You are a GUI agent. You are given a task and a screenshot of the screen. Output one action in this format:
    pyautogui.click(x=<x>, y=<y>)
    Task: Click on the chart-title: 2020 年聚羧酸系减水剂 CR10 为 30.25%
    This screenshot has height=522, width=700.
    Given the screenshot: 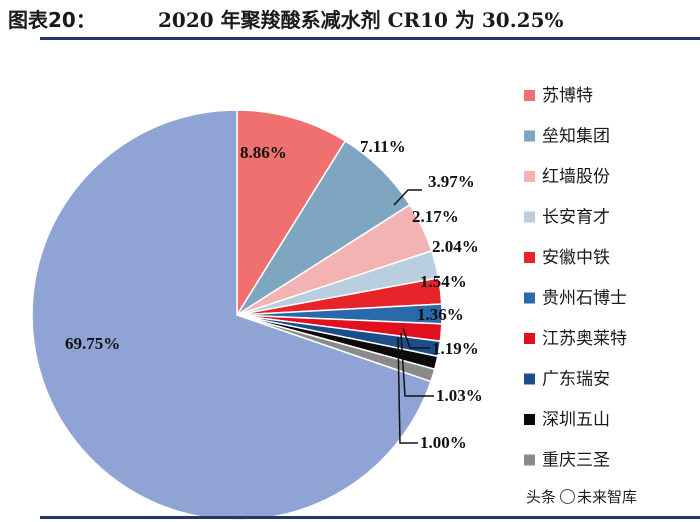 What is the action you would take?
    pyautogui.click(x=361, y=20)
    